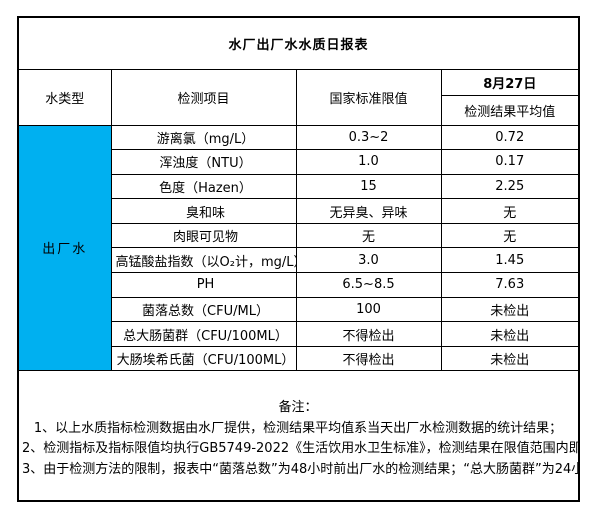 This screenshot has height=518, width=601. What do you see at coordinates (510, 285) in the screenshot?
I see `result-cell: 7.63` at bounding box center [510, 285].